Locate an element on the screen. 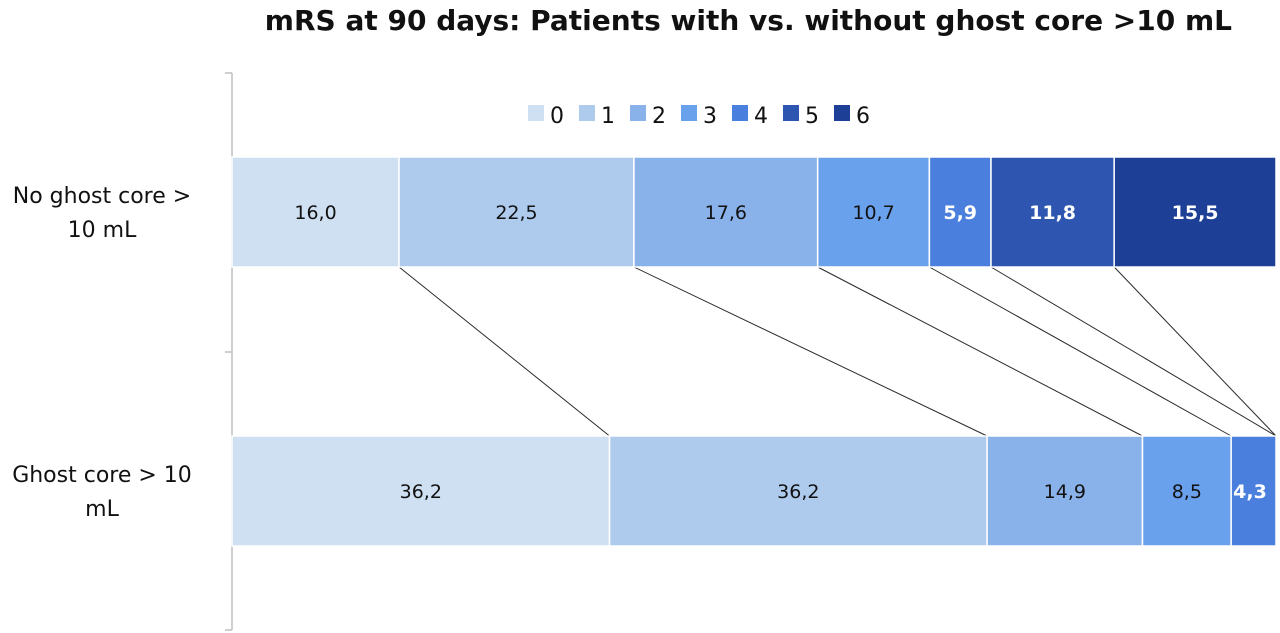 The image size is (1280, 633). data-label-1-mrs-3: 10,7 is located at coordinates (873, 213).